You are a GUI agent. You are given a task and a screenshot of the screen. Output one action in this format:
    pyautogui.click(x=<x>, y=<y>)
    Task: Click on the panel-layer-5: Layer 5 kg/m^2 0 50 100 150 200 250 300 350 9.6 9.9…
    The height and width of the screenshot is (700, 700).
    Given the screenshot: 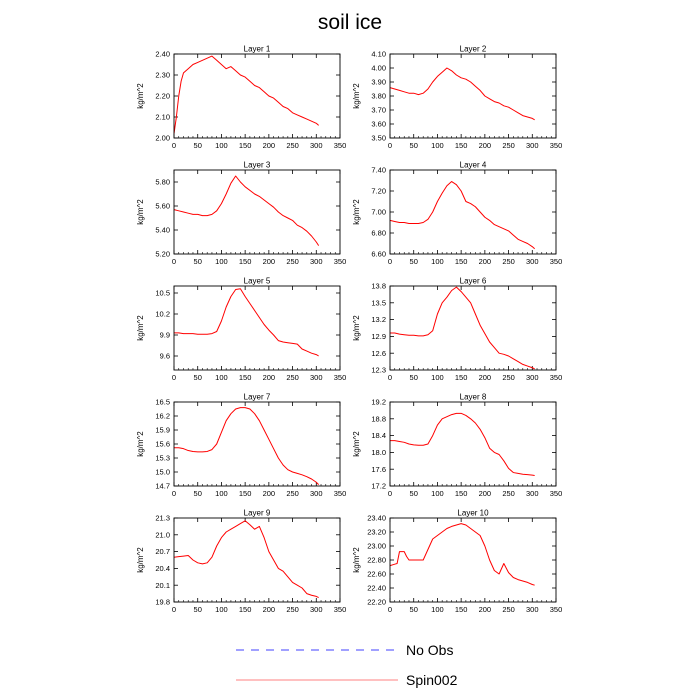 What is the action you would take?
    pyautogui.click(x=241, y=330)
    